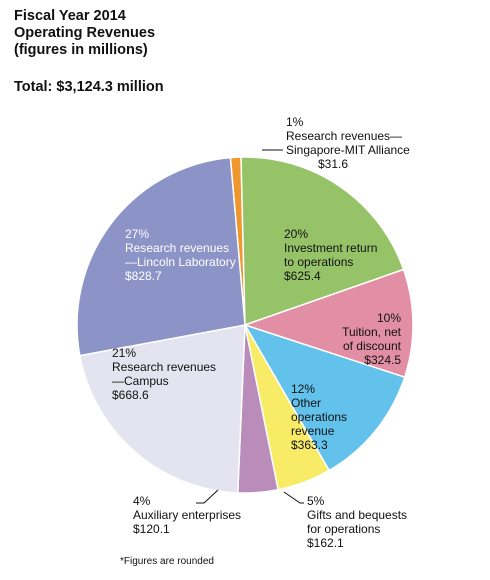  Describe the element at coordinates (70, 16) in the screenshot. I see `title-line-1: Fiscal Year 2014` at that location.